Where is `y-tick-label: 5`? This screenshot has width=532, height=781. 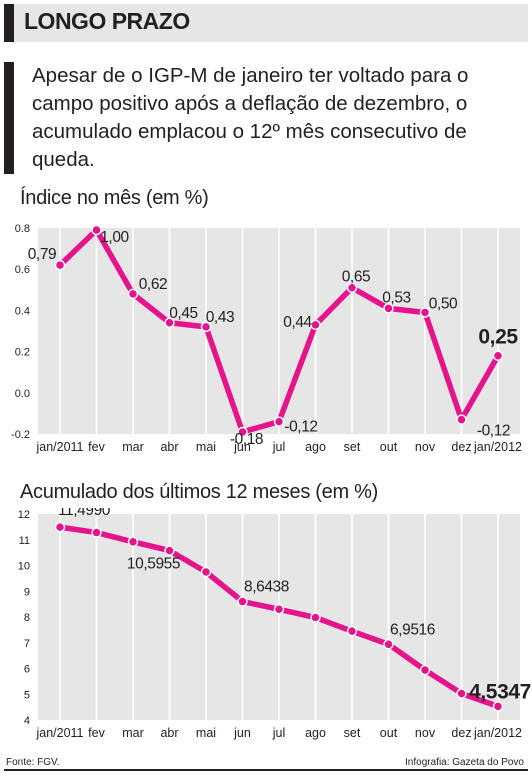
y-tick-label: 5 is located at coordinates (27, 695).